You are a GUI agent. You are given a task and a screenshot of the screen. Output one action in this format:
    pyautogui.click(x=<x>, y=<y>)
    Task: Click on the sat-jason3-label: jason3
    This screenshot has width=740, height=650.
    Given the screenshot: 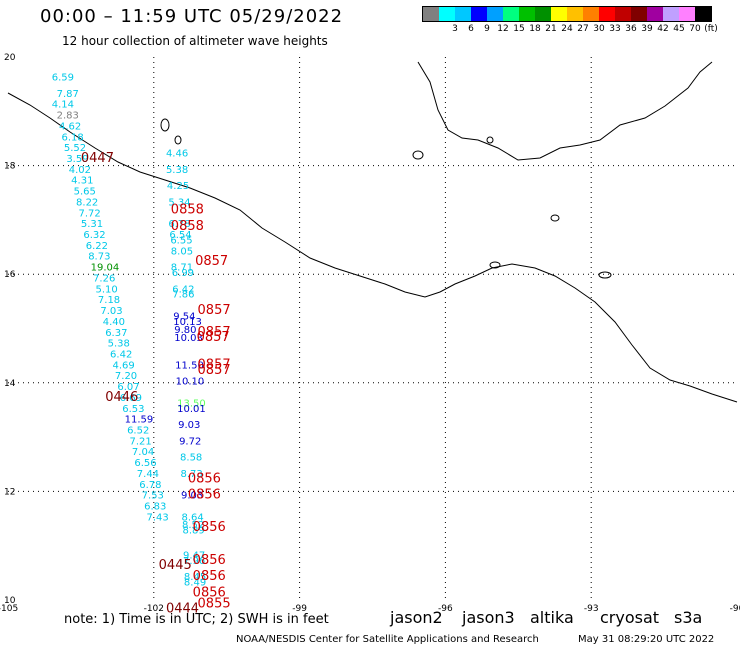 What is the action you would take?
    pyautogui.click(x=488, y=617)
    